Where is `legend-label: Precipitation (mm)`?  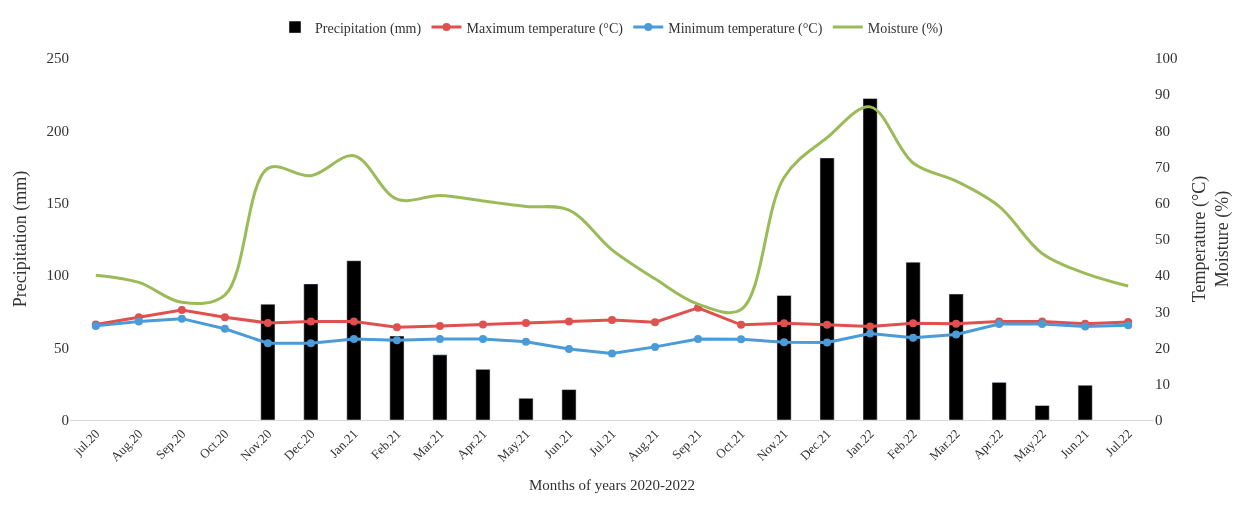
legend-label: Precipitation (mm) is located at coordinates (368, 28).